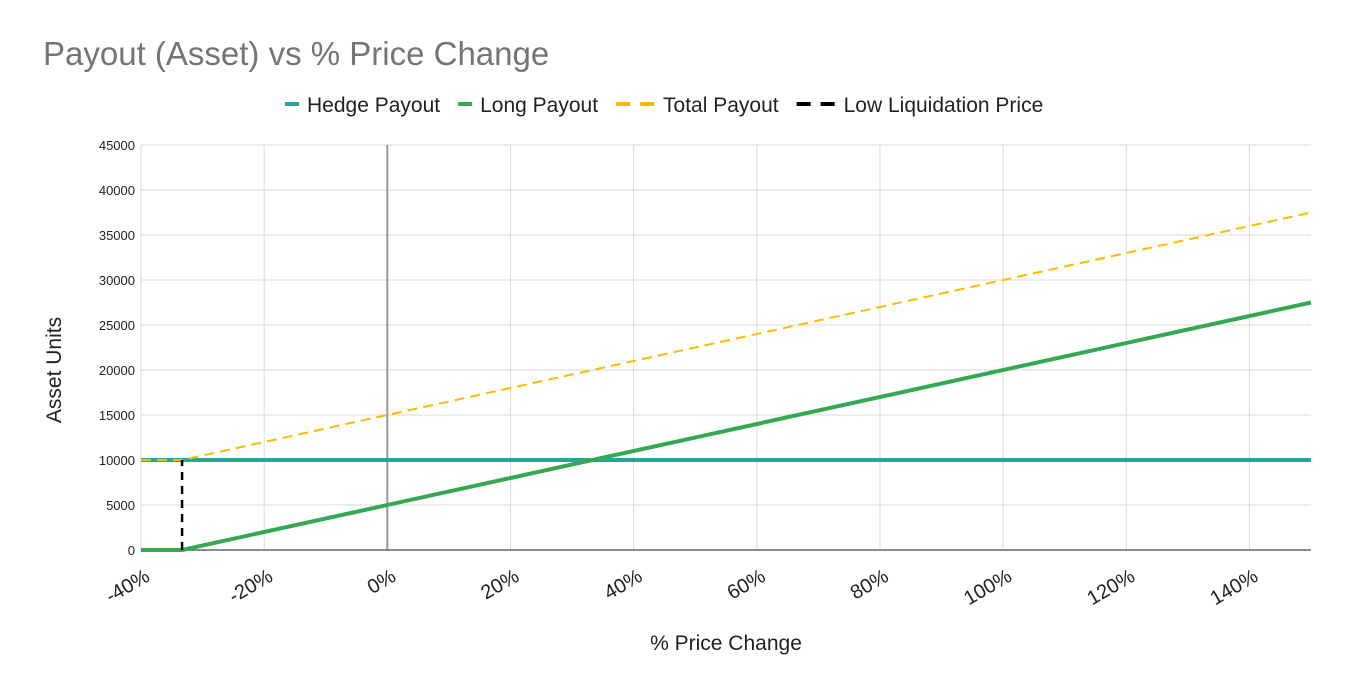  I want to click on y-axis-label: Asset Units, so click(54, 370).